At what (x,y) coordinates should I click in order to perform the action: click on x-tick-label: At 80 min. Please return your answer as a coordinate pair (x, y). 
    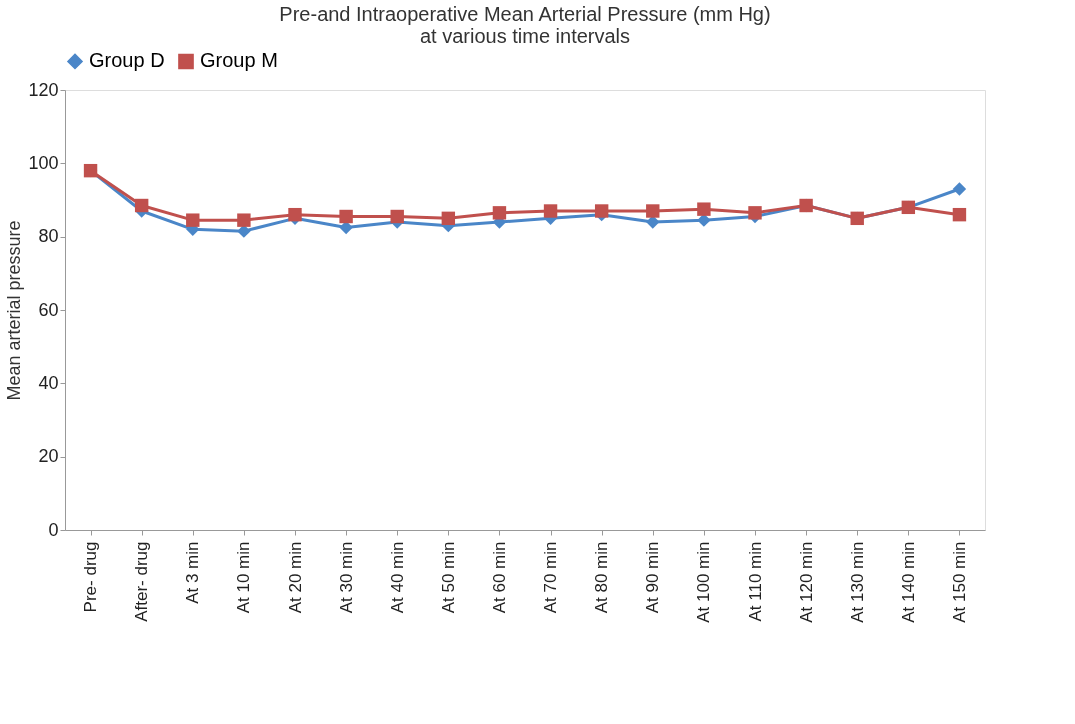
    Looking at the image, I should click on (602, 577).